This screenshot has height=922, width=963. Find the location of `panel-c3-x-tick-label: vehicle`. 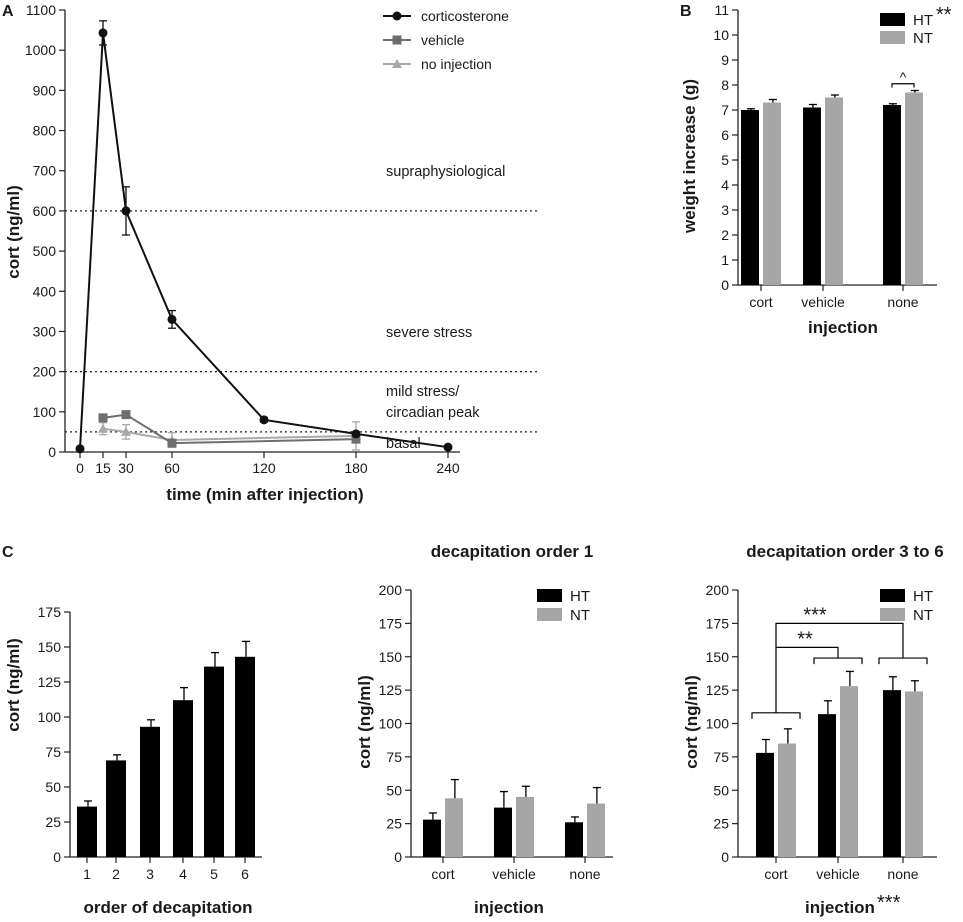

panel-c3-x-tick-label: vehicle is located at coordinates (838, 874).